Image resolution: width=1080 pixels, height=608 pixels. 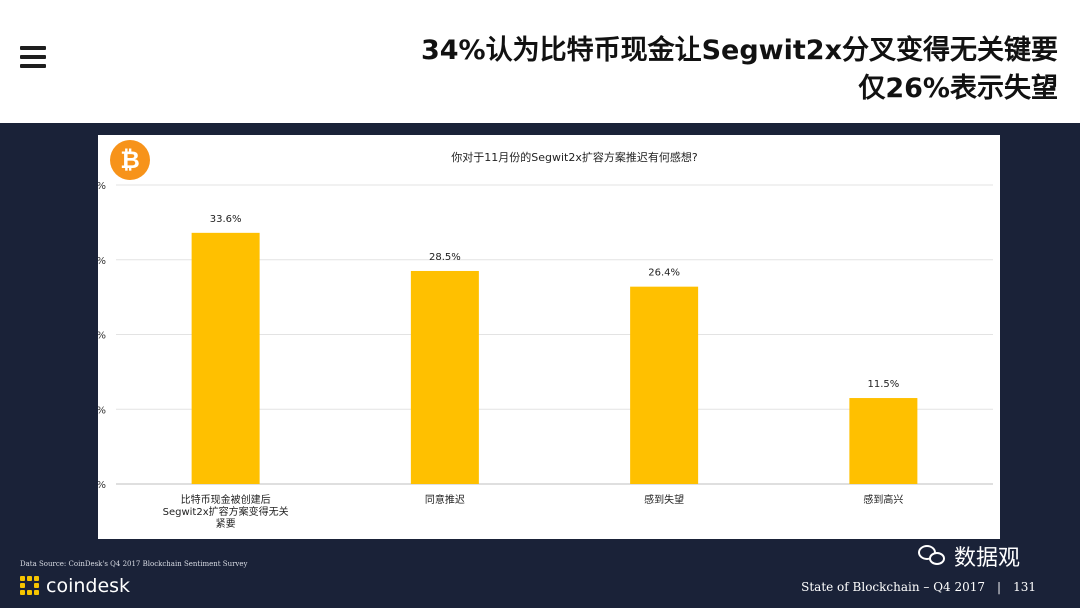 What do you see at coordinates (664, 273) in the screenshot?
I see `data-label: 26.4%` at bounding box center [664, 273].